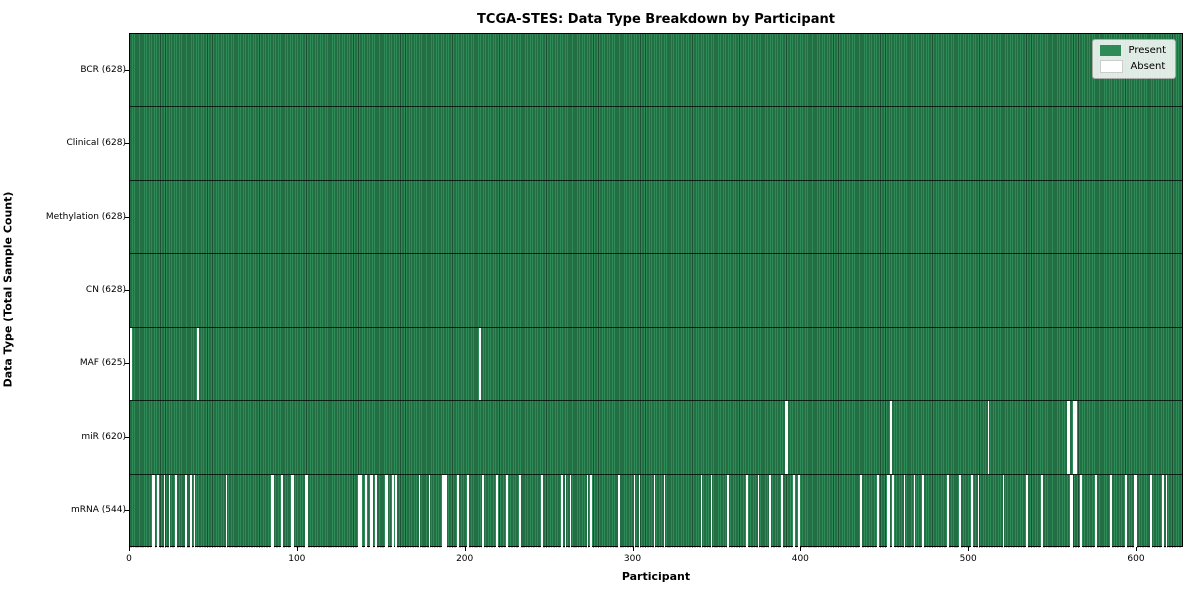  I want to click on legend: Present Absent, so click(1134, 59).